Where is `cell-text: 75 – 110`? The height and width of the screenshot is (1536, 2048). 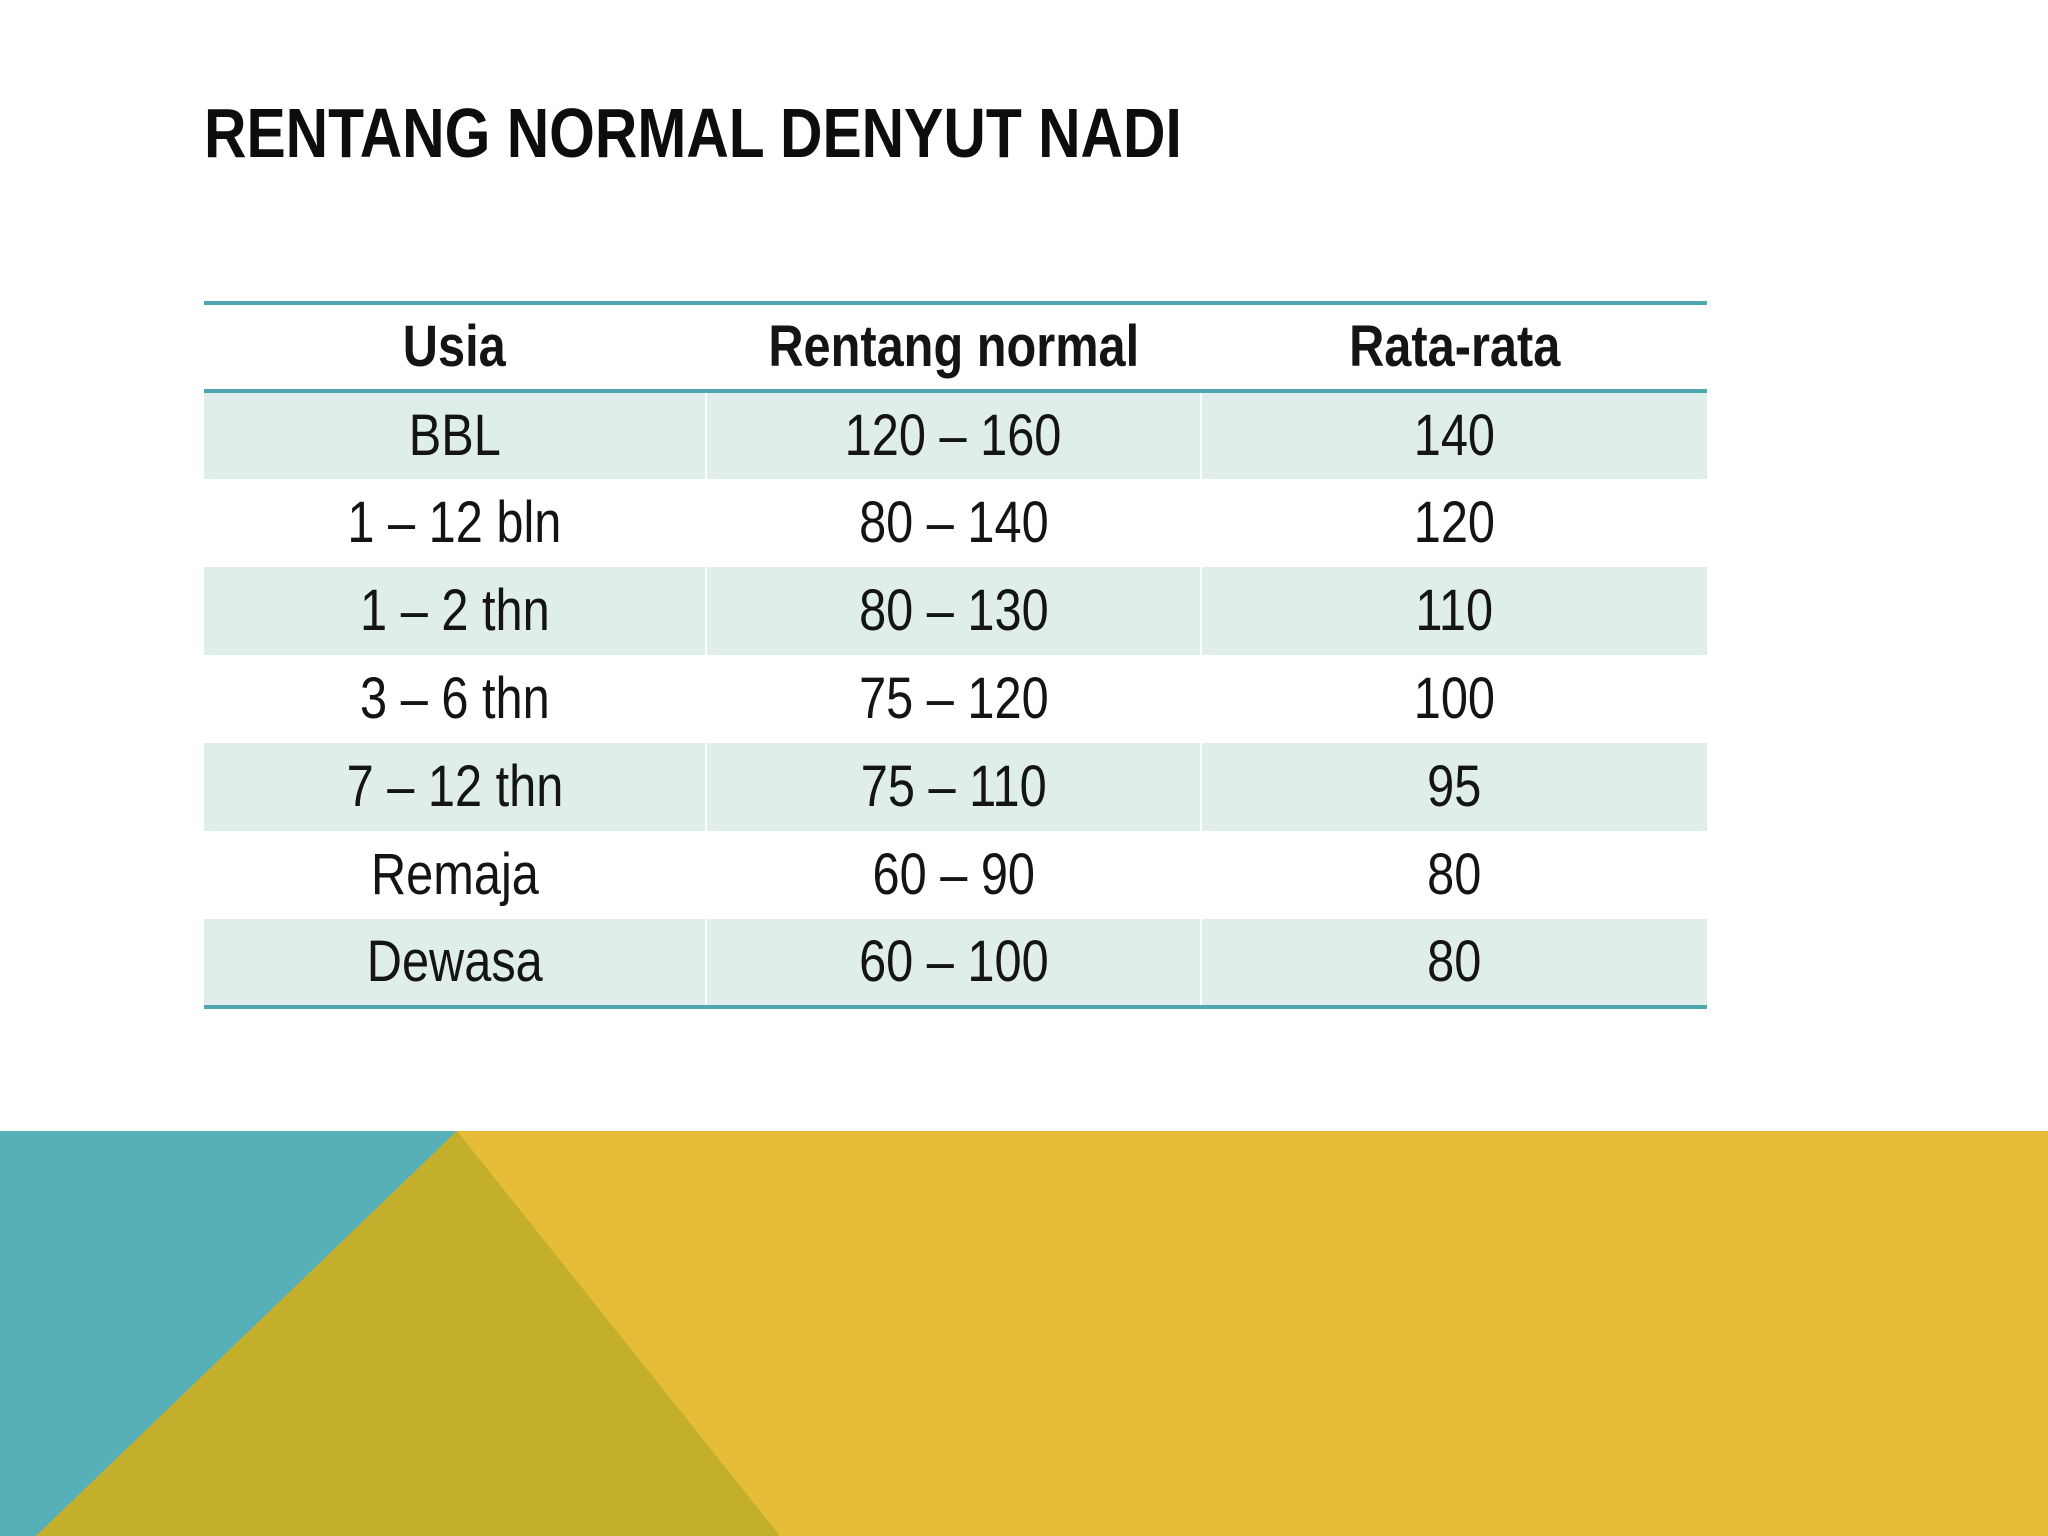 cell-text: 75 – 110 is located at coordinates (953, 786).